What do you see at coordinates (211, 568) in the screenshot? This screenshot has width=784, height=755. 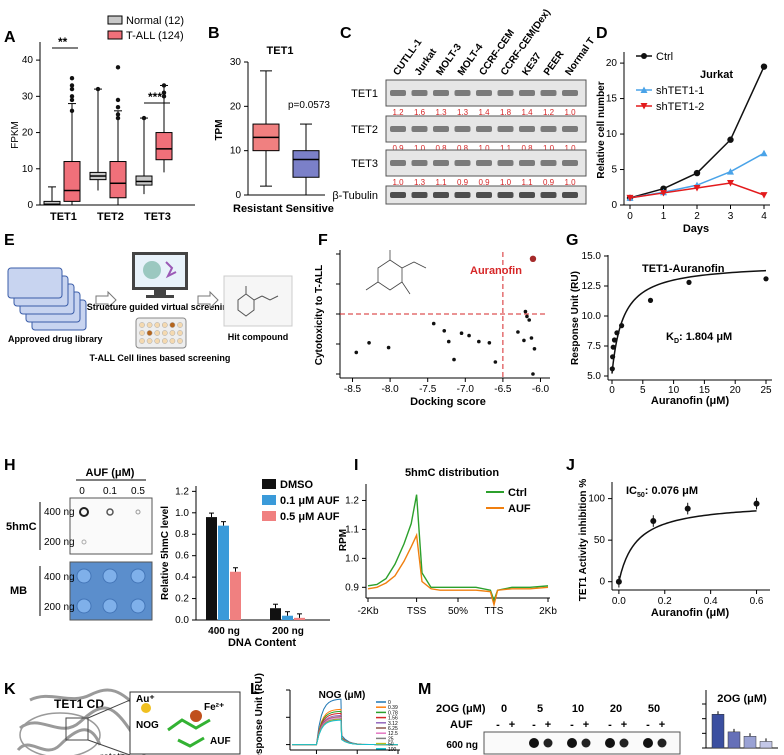 I see `h-bar` at bounding box center [211, 568].